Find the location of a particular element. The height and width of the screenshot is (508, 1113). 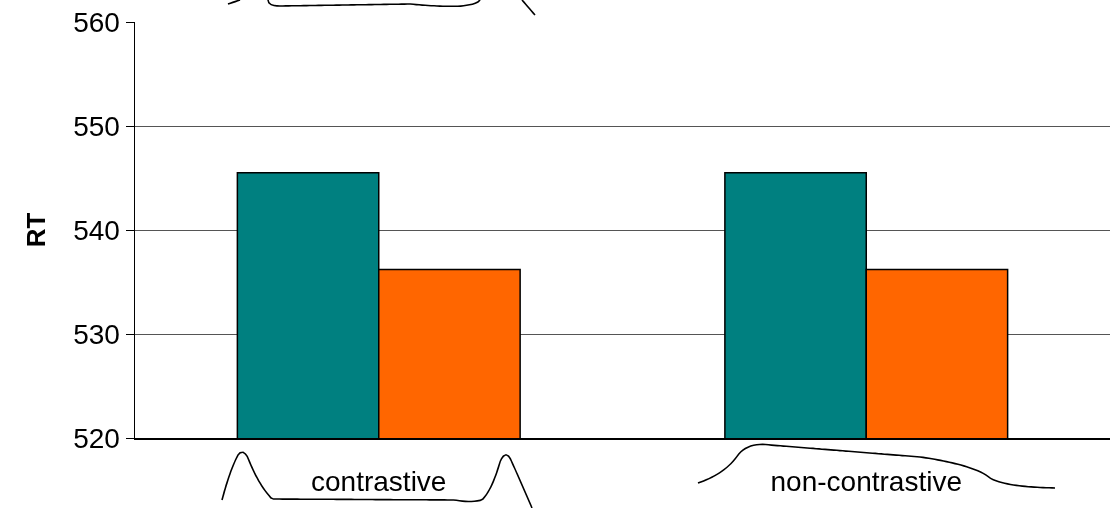

x-tick-label: contrastive is located at coordinates (379, 482).